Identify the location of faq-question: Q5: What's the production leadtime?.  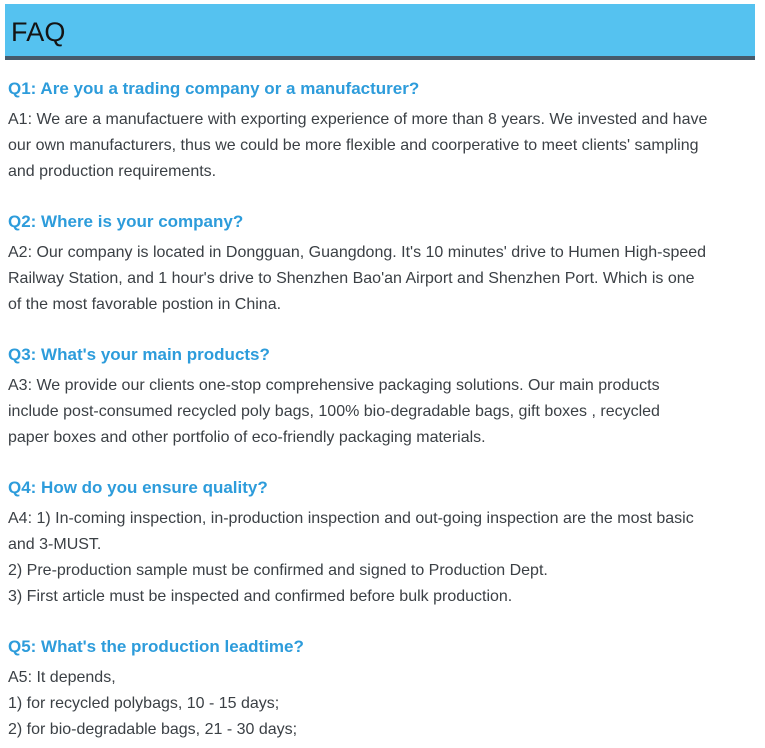
(156, 646).